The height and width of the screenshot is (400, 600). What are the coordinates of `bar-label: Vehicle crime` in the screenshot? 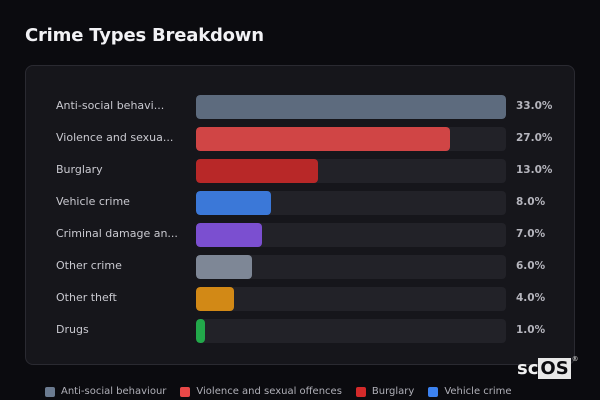 It's located at (93, 201).